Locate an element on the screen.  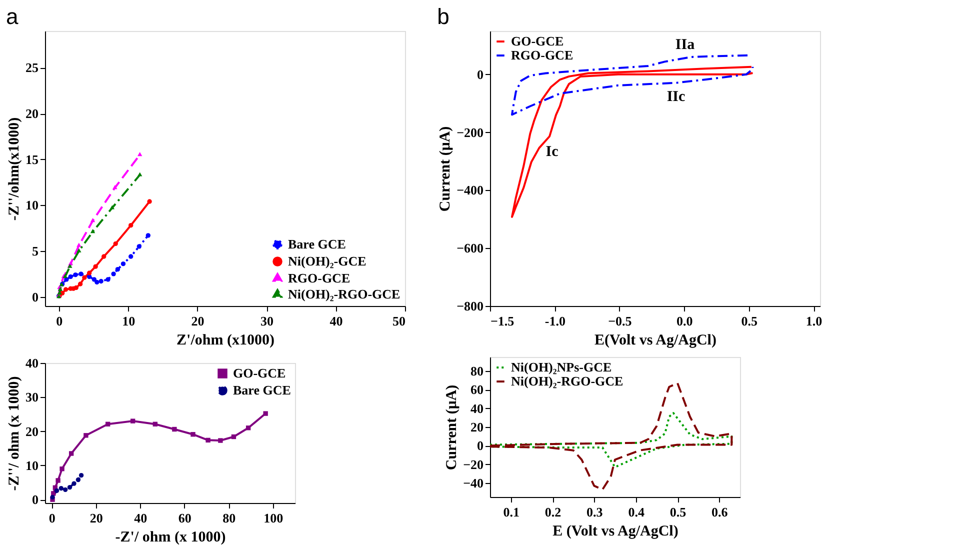
x-tick-label: 0.0 is located at coordinates (684, 321).